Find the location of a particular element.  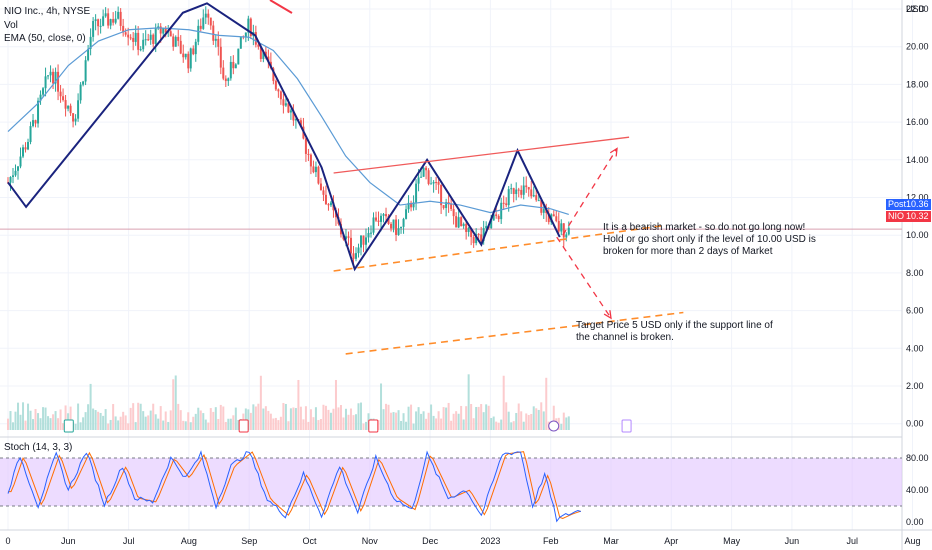

volume-label: Vol is located at coordinates (11, 25).